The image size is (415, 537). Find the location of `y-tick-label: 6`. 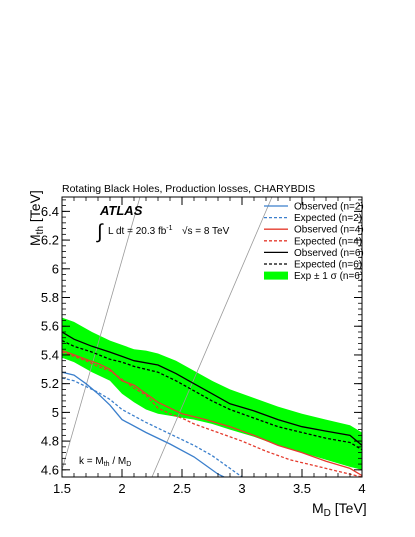

y-tick-label: 6 is located at coordinates (55, 268).